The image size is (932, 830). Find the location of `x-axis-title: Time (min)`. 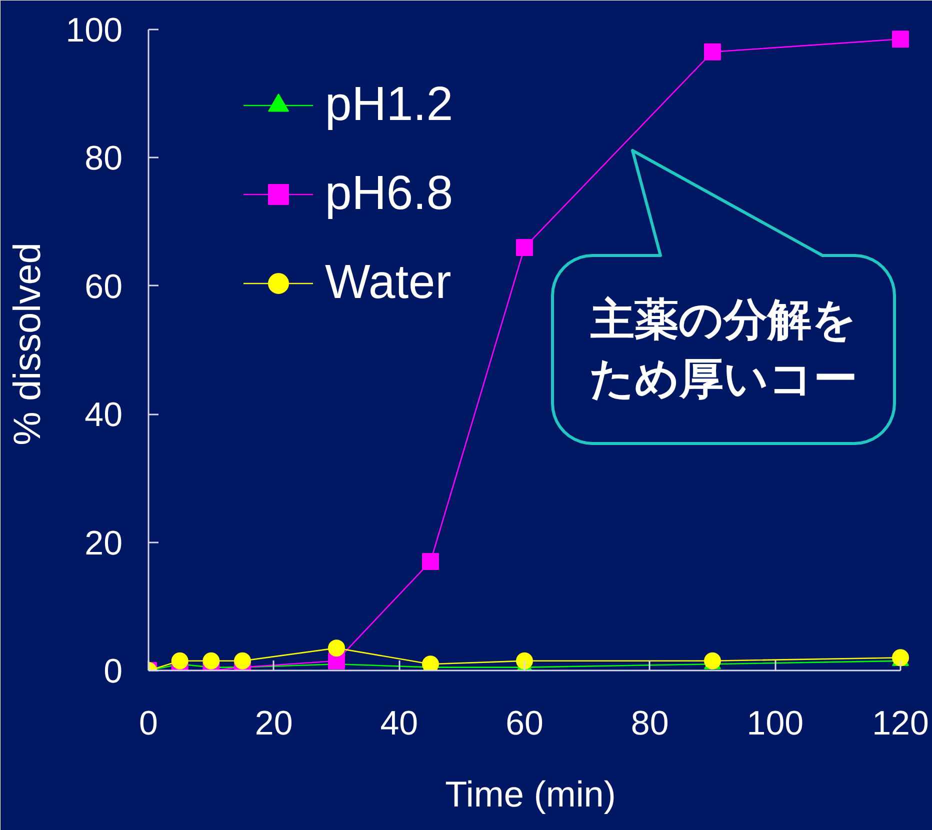

x-axis-title: Time (min) is located at coordinates (530, 794).